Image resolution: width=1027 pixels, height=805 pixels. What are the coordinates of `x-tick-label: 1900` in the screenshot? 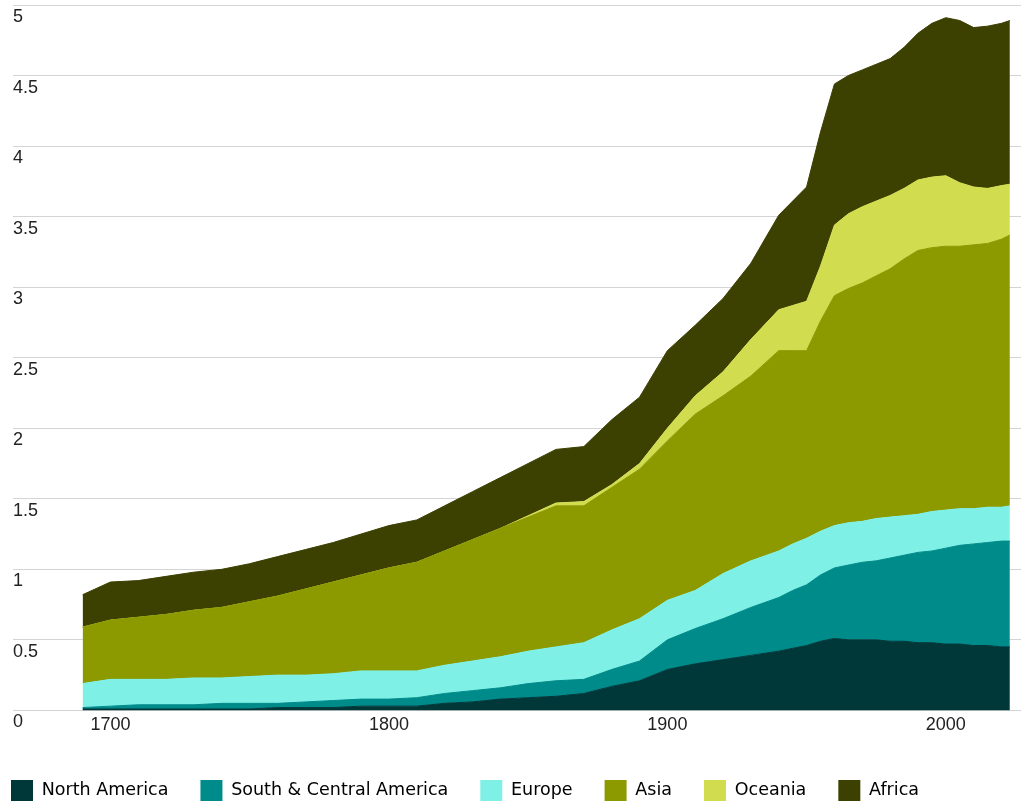 It's located at (667, 724).